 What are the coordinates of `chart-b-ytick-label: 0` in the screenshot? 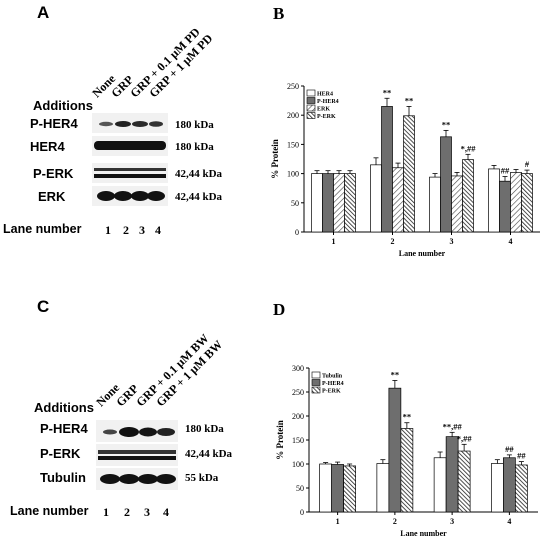 It's located at (297, 232).